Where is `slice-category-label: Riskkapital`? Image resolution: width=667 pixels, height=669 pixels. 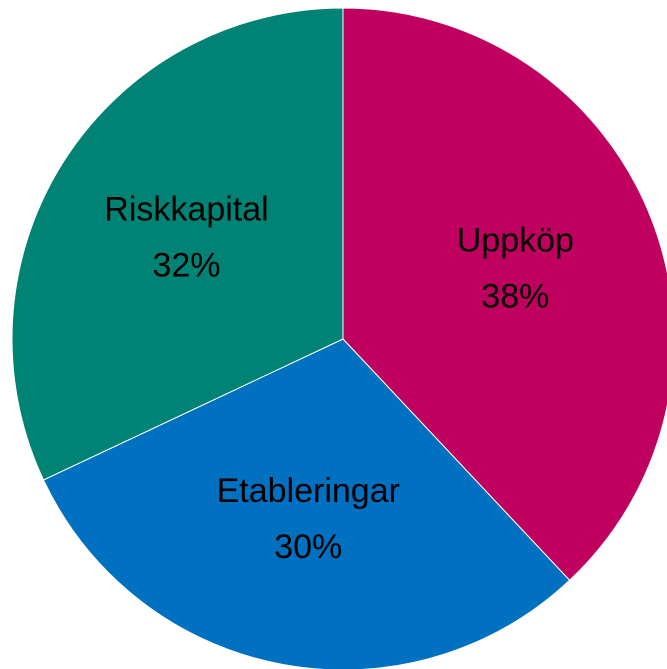 slice-category-label: Riskkapital is located at coordinates (186, 210).